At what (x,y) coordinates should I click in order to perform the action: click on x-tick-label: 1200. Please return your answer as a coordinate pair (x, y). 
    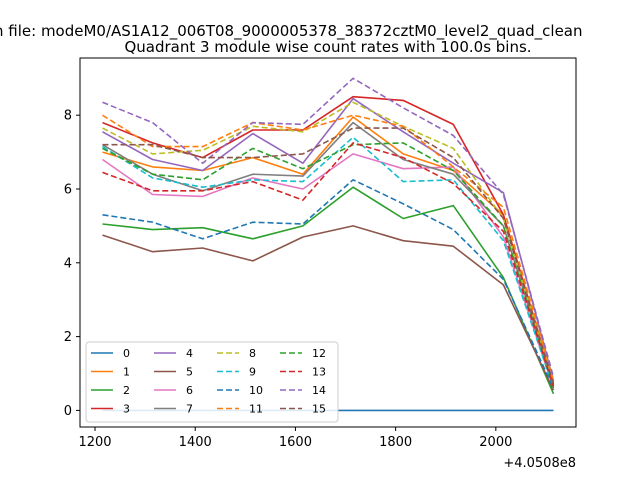
    Looking at the image, I should click on (94, 442).